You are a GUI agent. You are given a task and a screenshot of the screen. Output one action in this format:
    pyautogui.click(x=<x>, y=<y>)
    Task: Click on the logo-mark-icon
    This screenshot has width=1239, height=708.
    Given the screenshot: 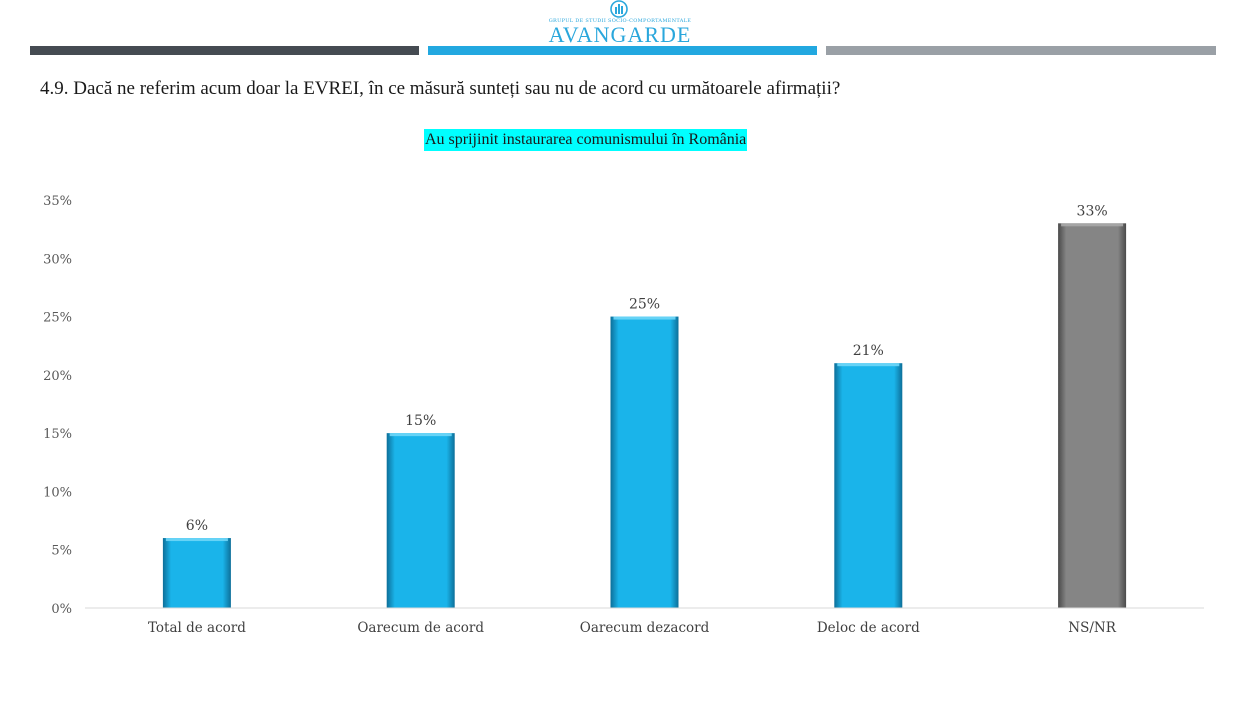 What is the action you would take?
    pyautogui.click(x=619, y=9)
    